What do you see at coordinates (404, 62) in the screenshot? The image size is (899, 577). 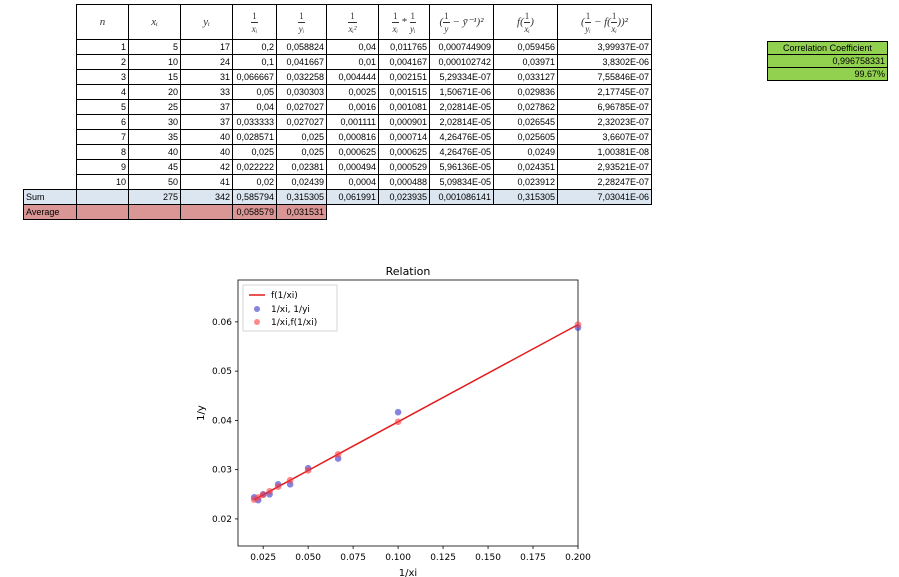 I see `table-cell: 0,004167` at bounding box center [404, 62].